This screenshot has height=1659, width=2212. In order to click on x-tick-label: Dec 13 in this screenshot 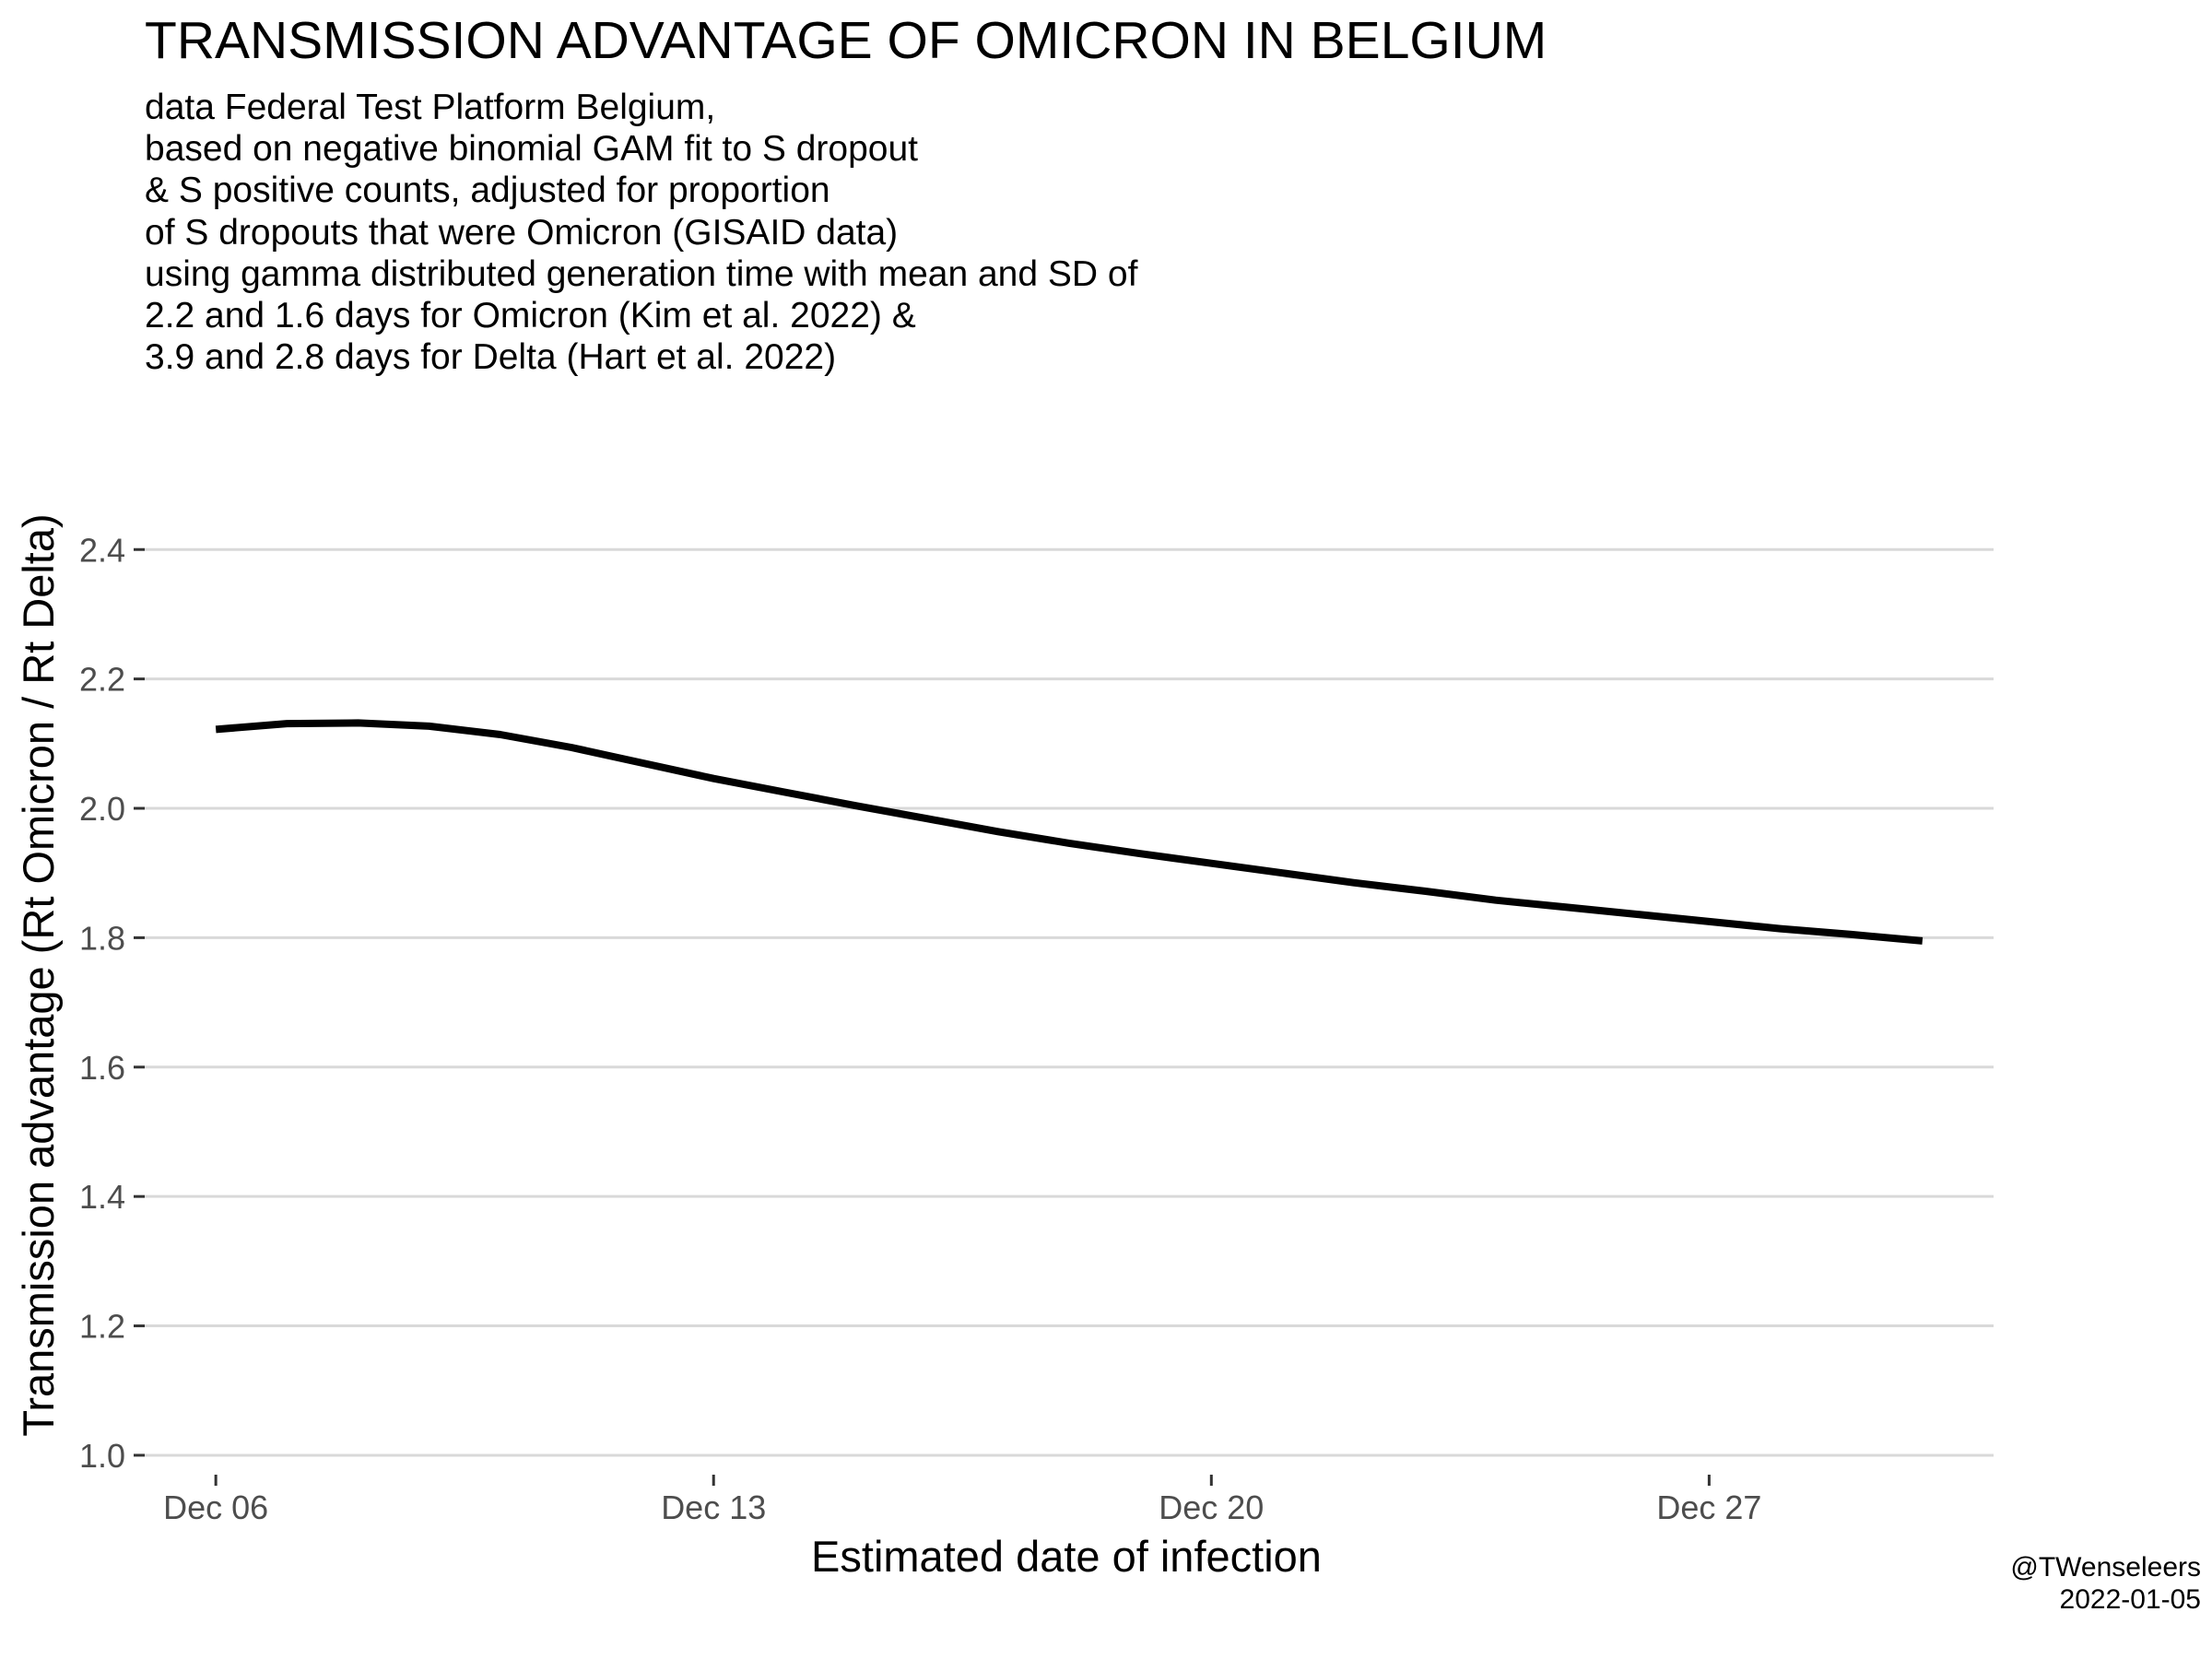, I will do `click(713, 1507)`.